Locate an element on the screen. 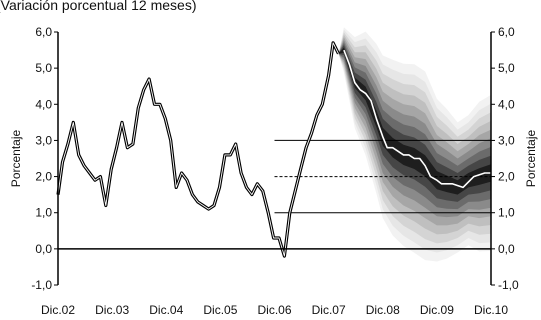 The image size is (541, 320). x-tick-label: Dic.09 is located at coordinates (437, 310).